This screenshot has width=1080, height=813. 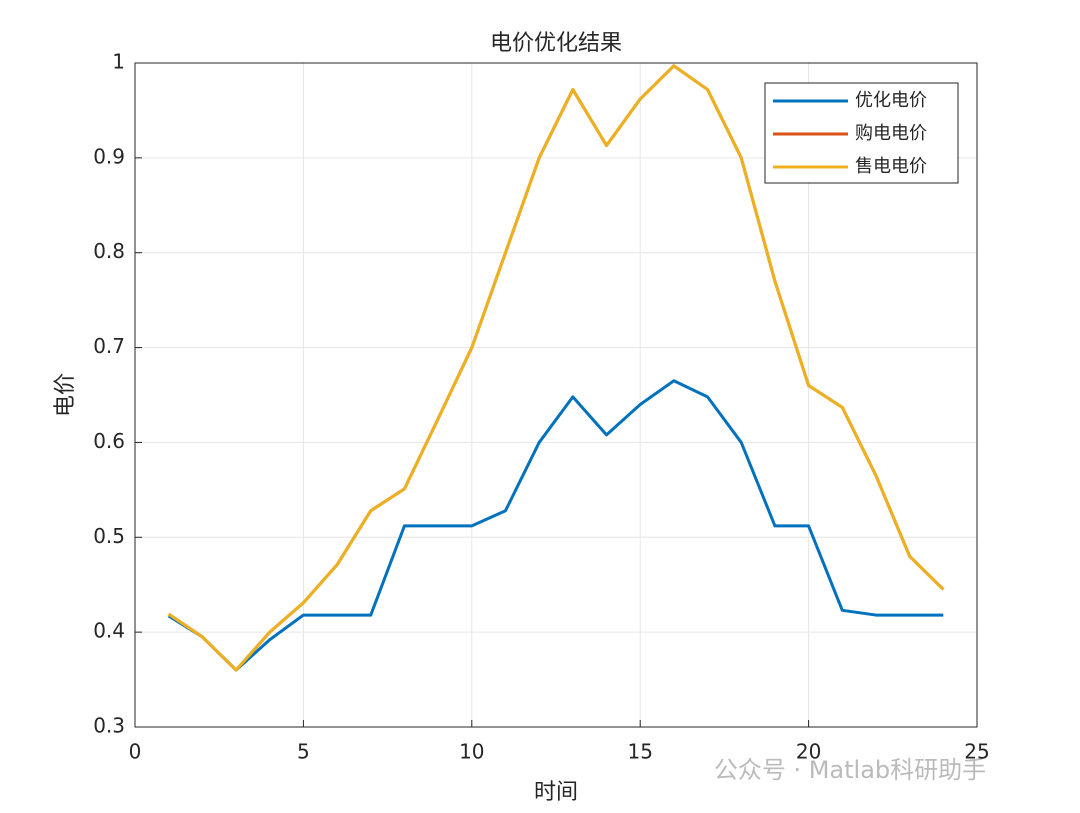 What do you see at coordinates (109, 726) in the screenshot?
I see `y-tick-label: 0.3` at bounding box center [109, 726].